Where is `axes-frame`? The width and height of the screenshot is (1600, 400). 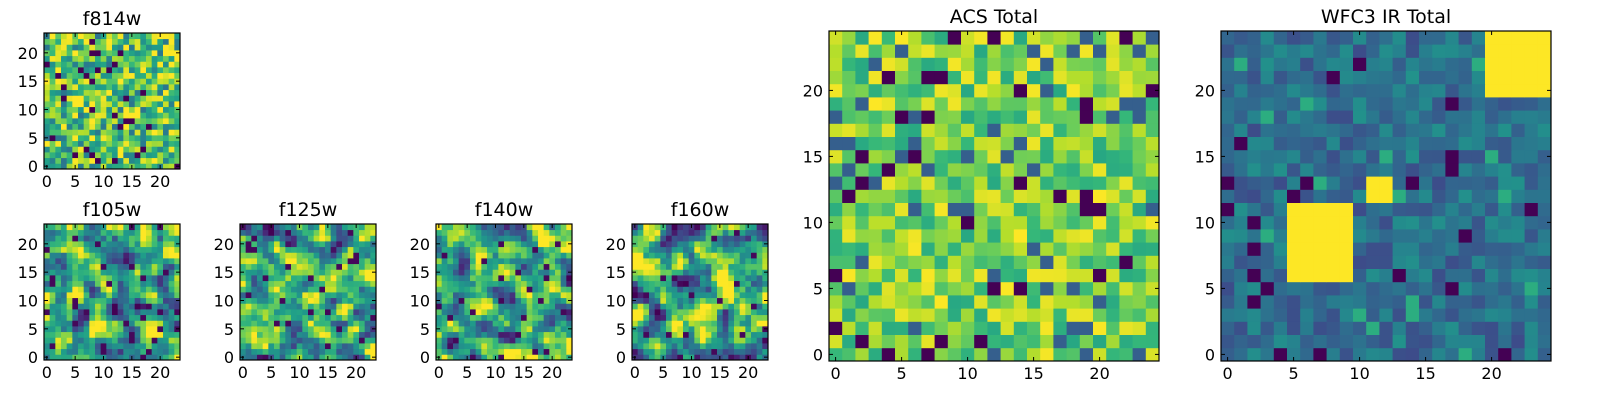 axes-frame is located at coordinates (112, 292).